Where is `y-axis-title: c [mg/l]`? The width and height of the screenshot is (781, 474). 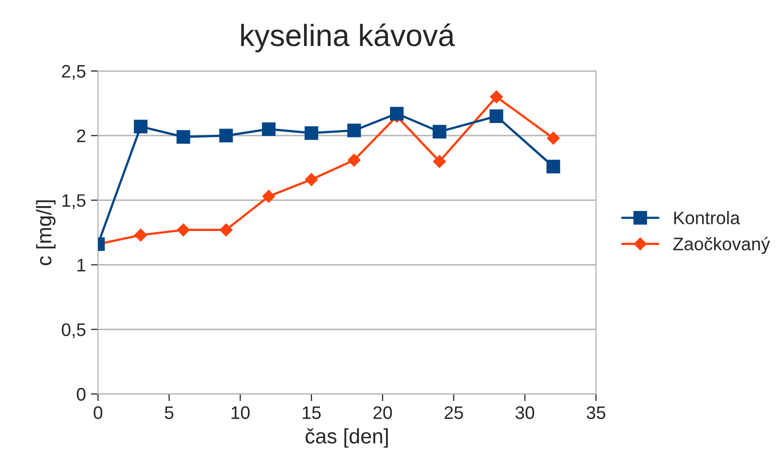 y-axis-title: c [mg/l] is located at coordinates (46, 233).